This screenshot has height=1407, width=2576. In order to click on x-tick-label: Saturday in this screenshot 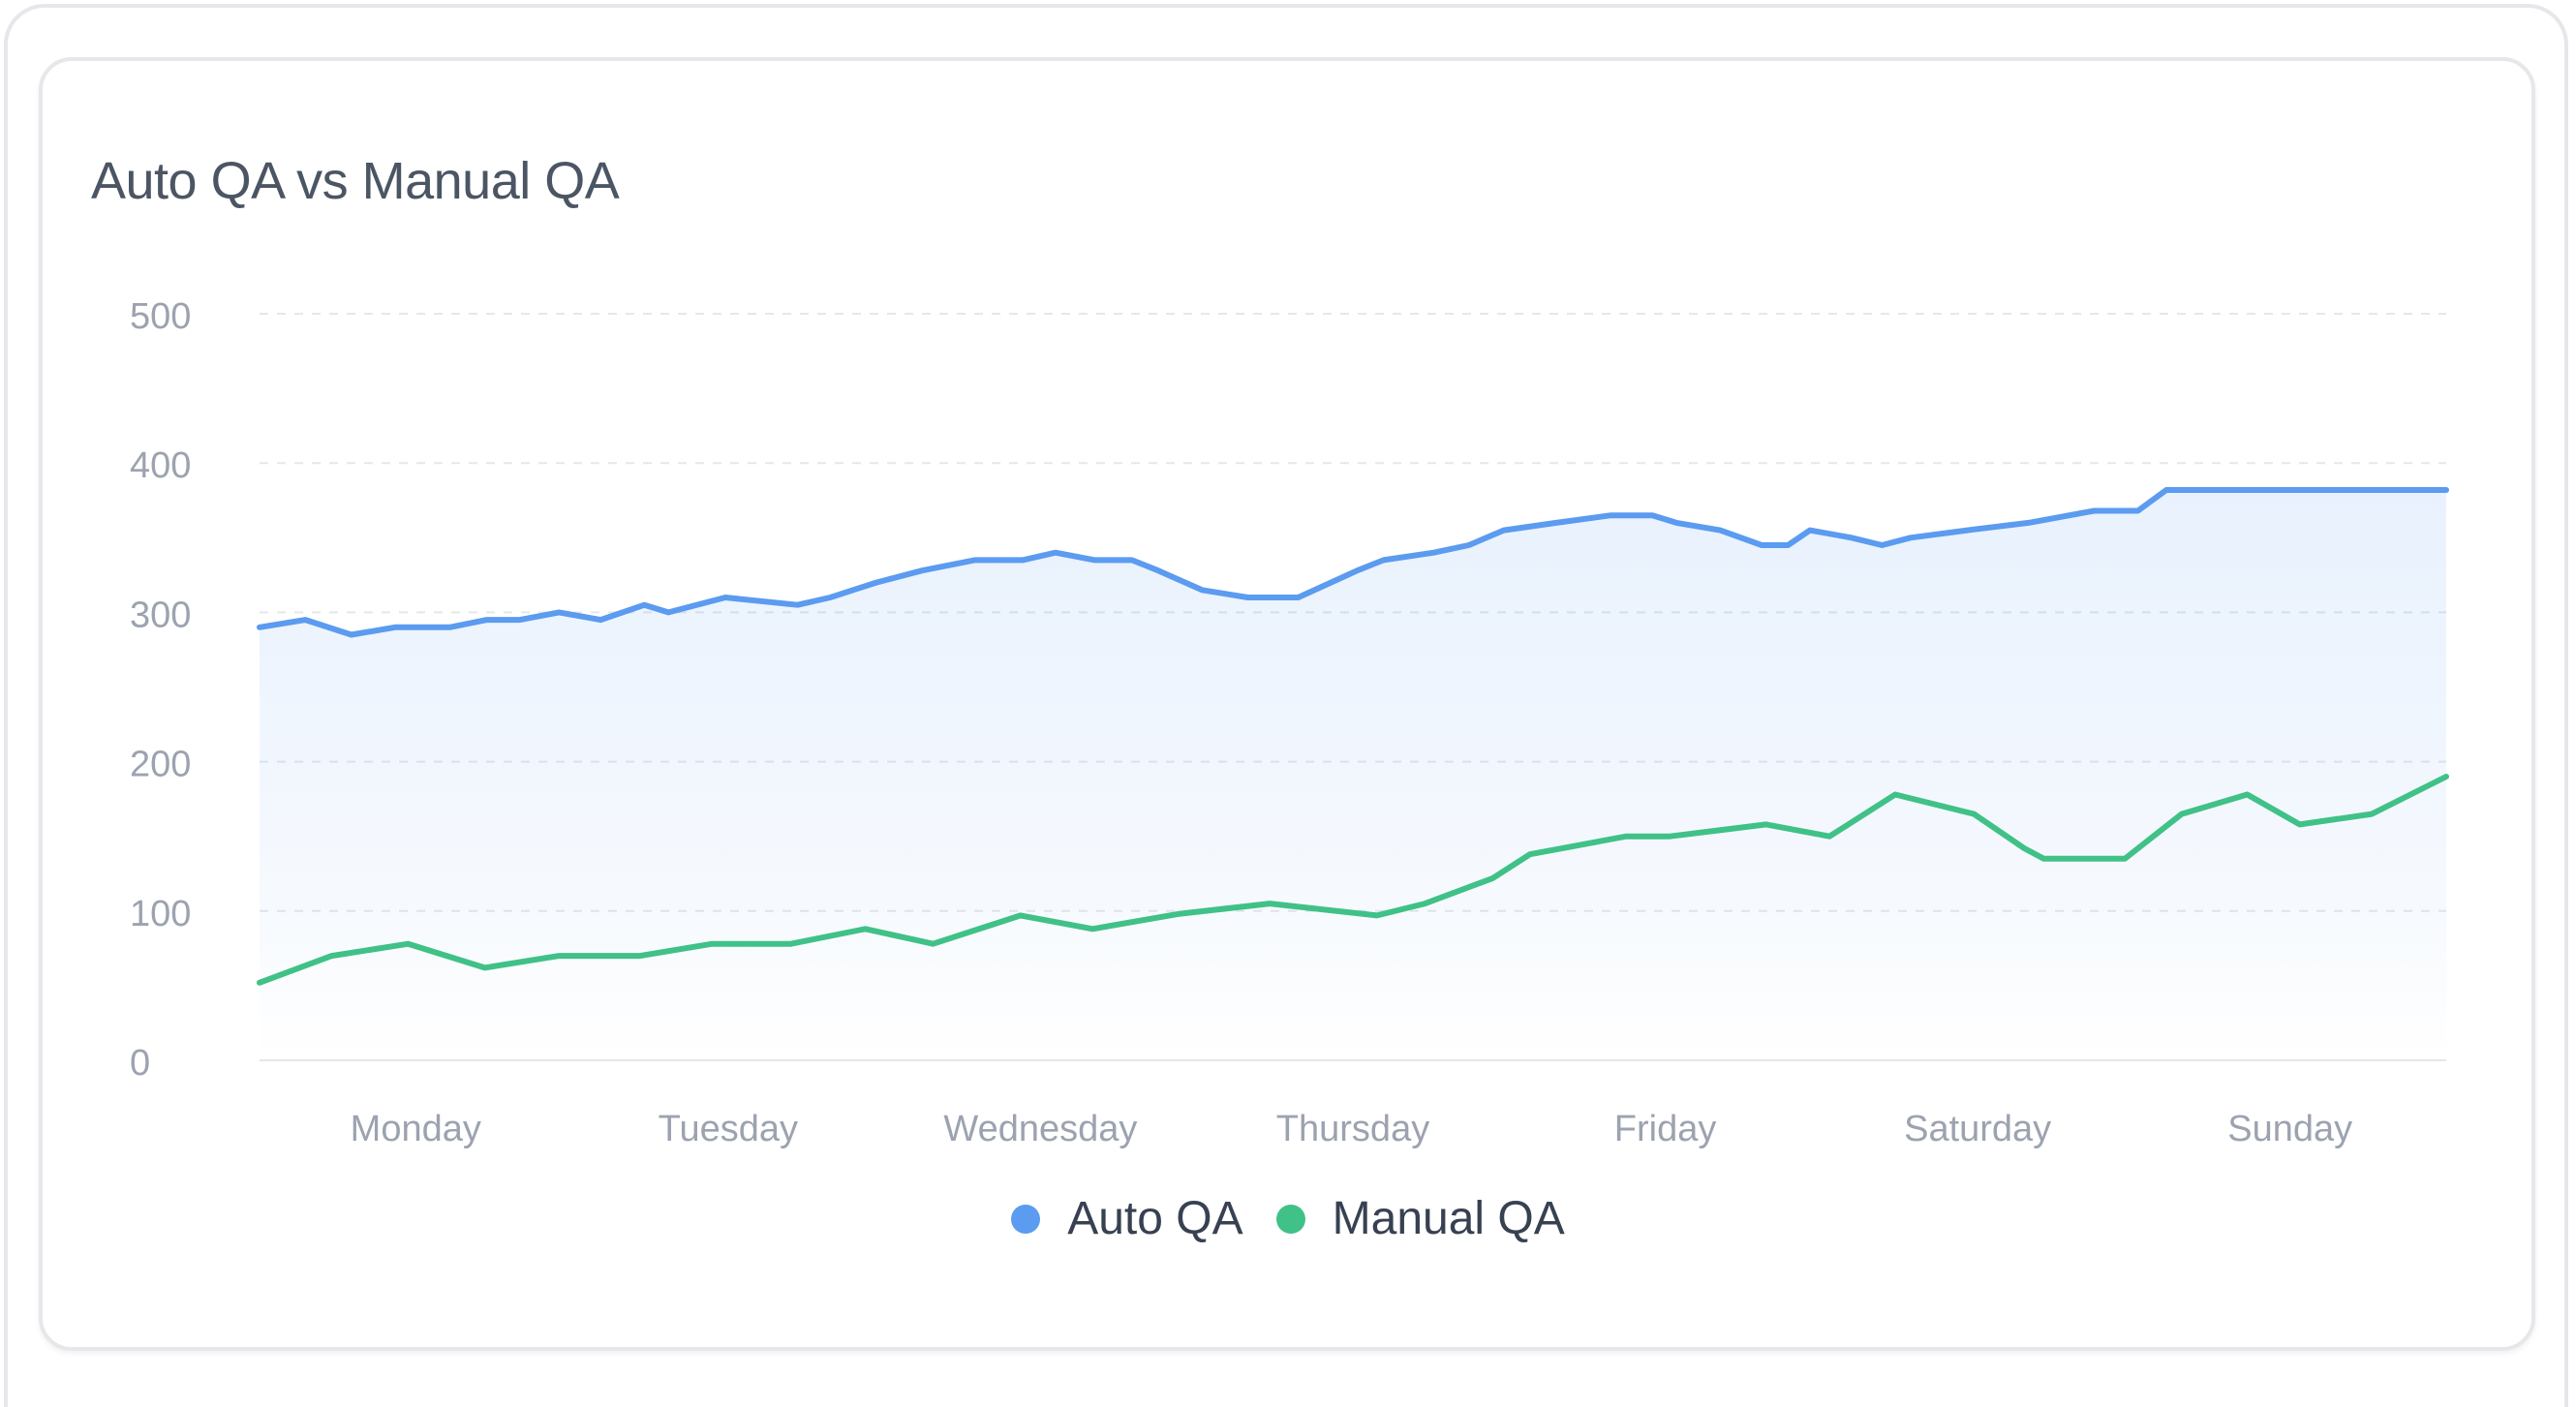, I will do `click(1977, 1129)`.